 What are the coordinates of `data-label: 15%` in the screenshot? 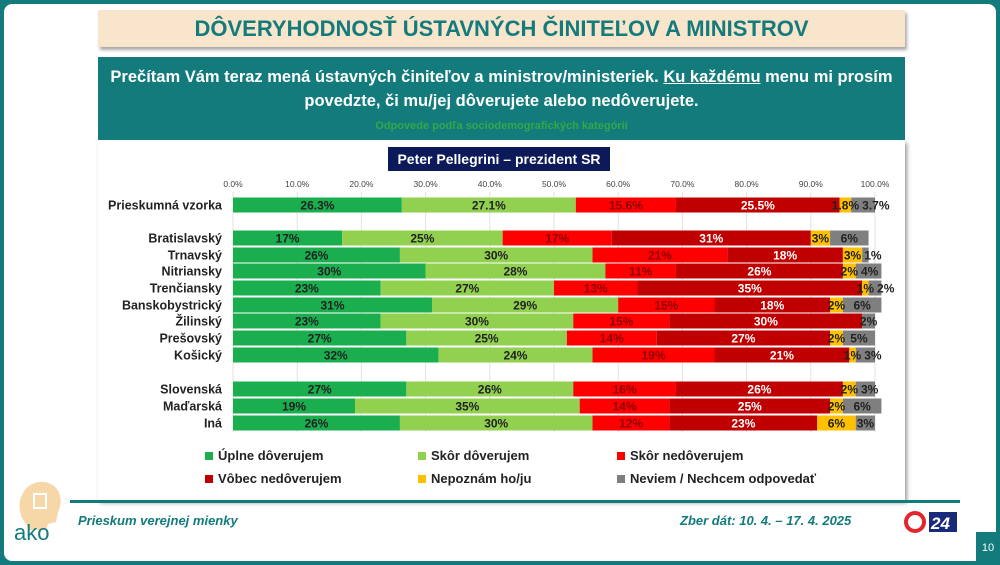 It's located at (621, 322).